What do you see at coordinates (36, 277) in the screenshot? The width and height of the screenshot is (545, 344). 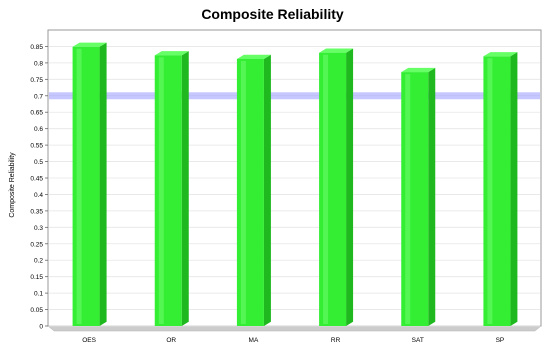 I see `y-tick-label: 0.15` at bounding box center [36, 277].